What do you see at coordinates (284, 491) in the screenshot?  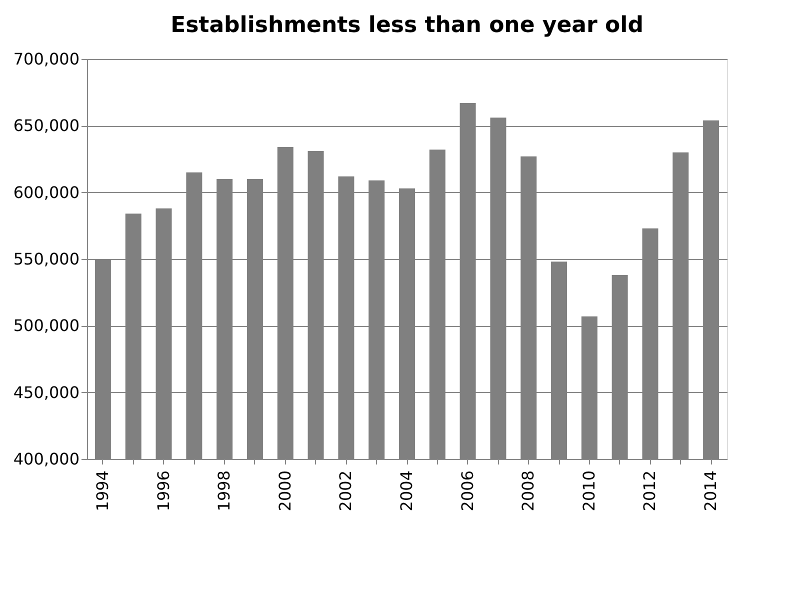 I see `x-tick-label: 2000` at bounding box center [284, 491].